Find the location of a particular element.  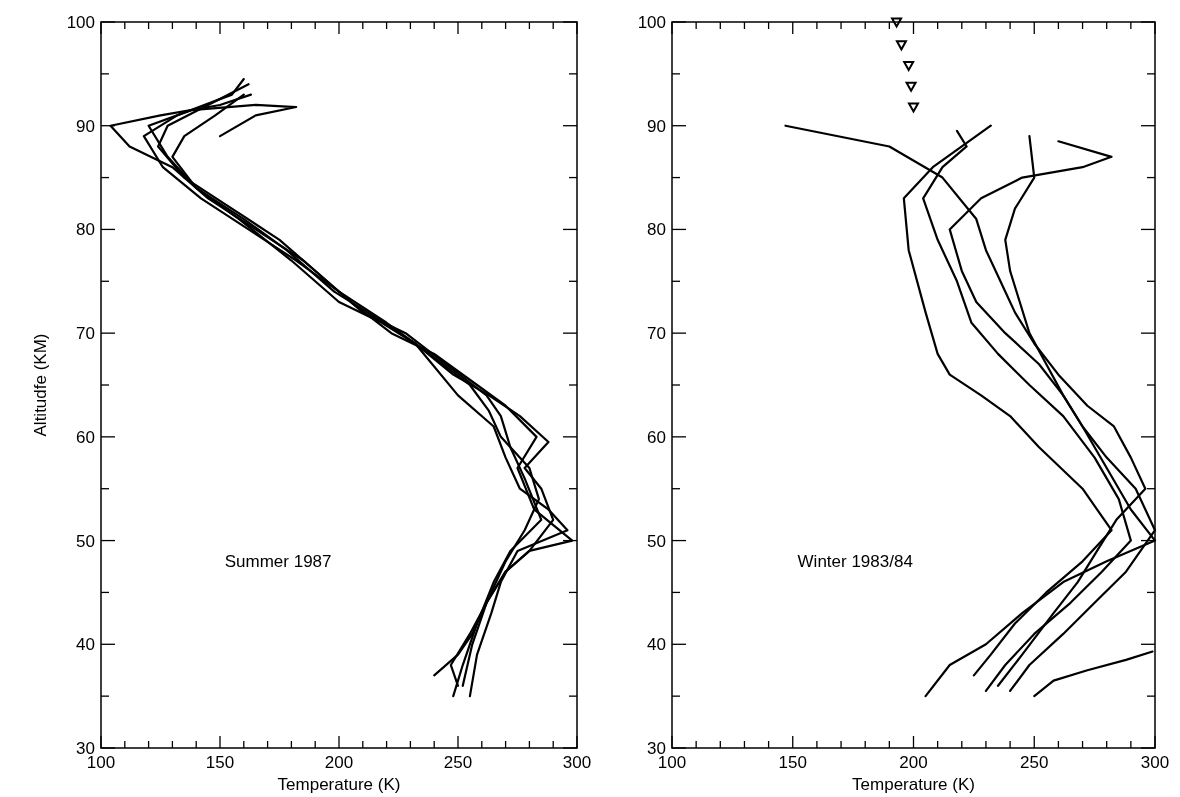

annotation: Summer 1987 is located at coordinates (278, 561).